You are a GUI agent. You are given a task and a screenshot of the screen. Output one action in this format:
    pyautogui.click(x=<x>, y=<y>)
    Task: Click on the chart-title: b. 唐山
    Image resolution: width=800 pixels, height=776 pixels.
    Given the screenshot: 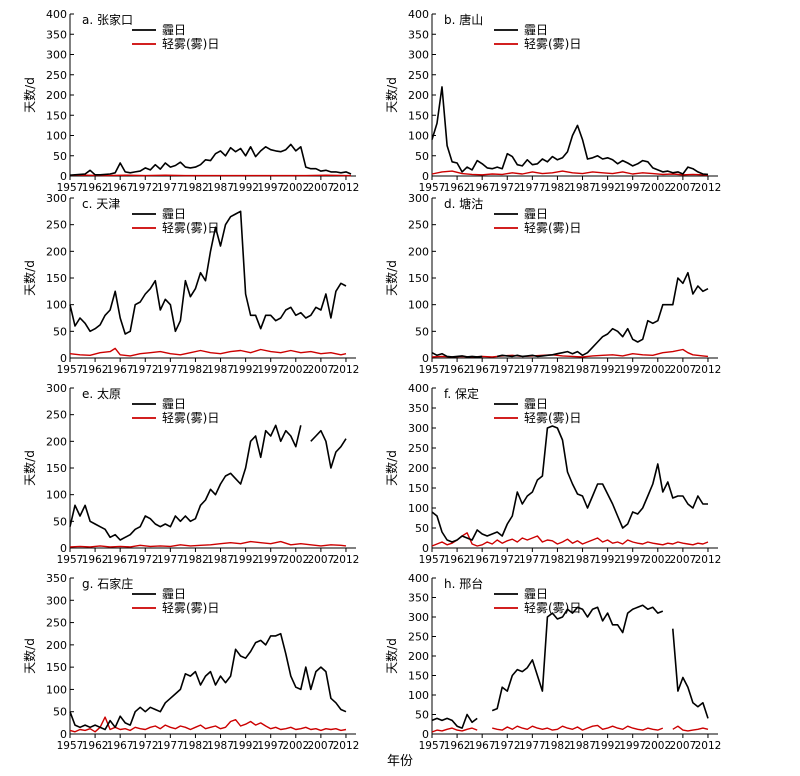 What is the action you would take?
    pyautogui.click(x=463, y=19)
    